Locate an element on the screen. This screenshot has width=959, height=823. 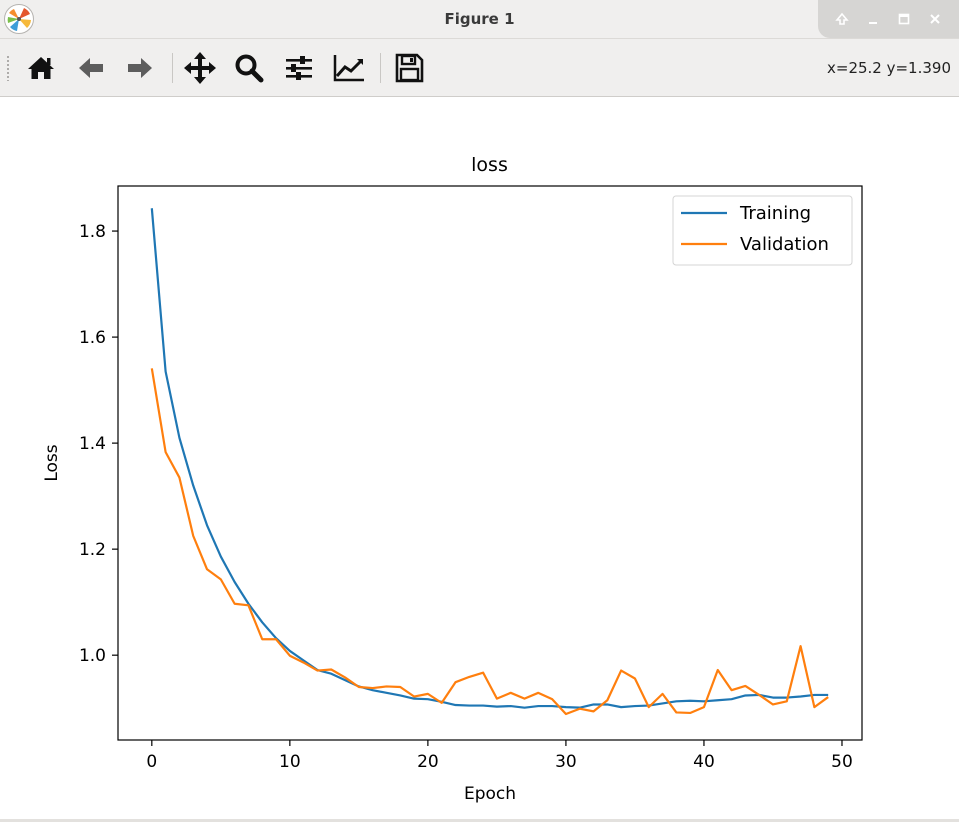
save-button is located at coordinates (409, 68).